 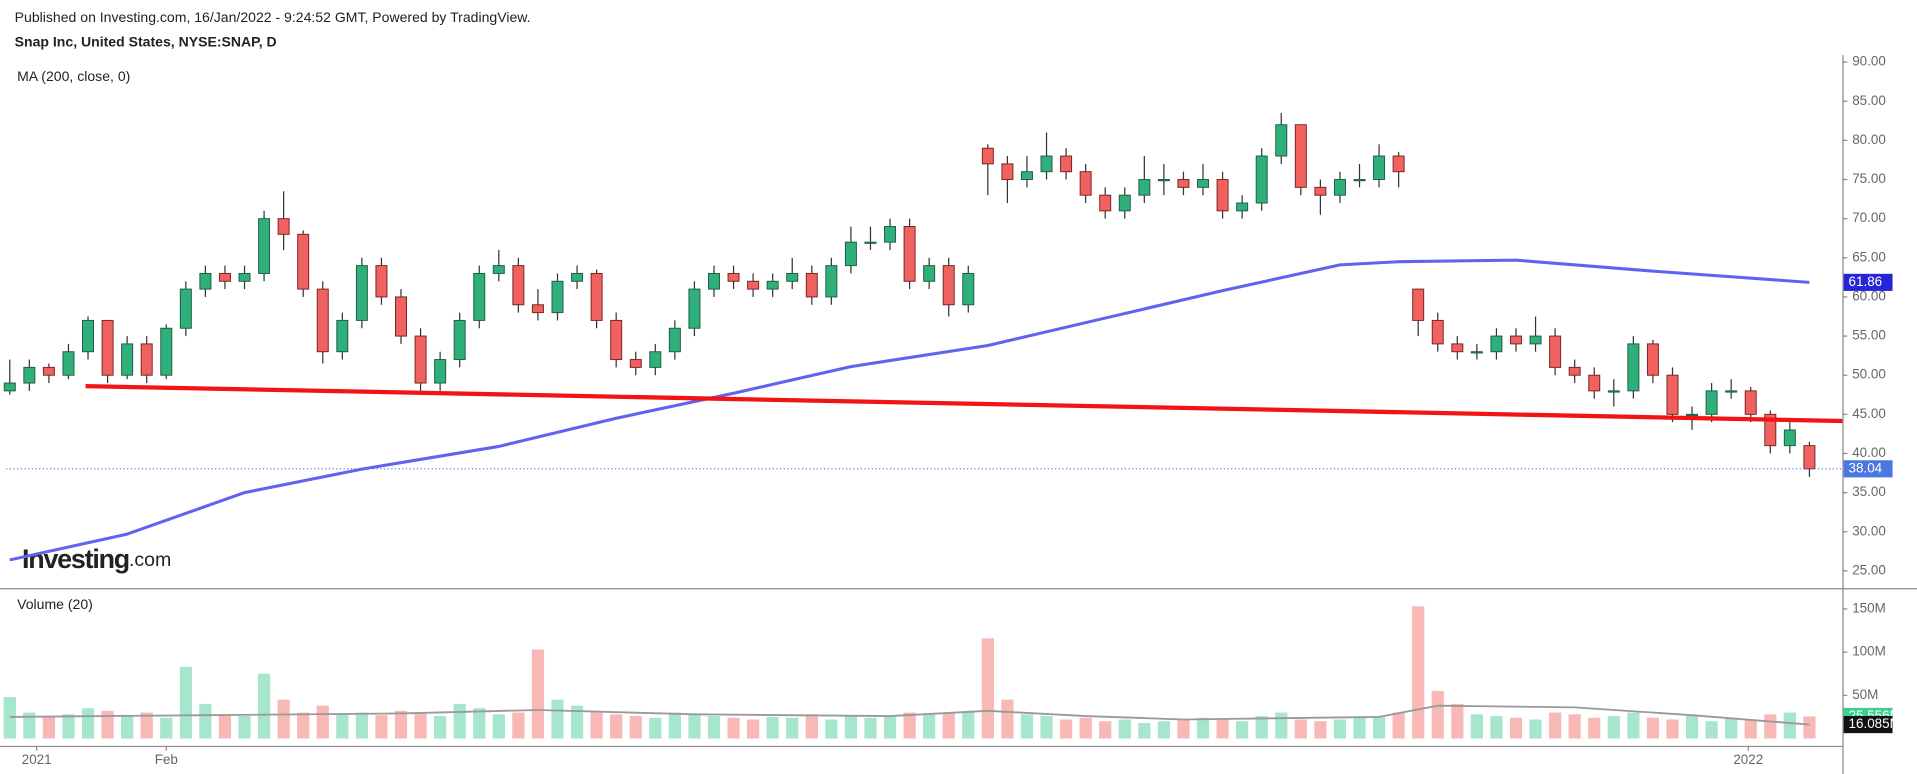 I want to click on x-tick-label: 2021, so click(x=37, y=759).